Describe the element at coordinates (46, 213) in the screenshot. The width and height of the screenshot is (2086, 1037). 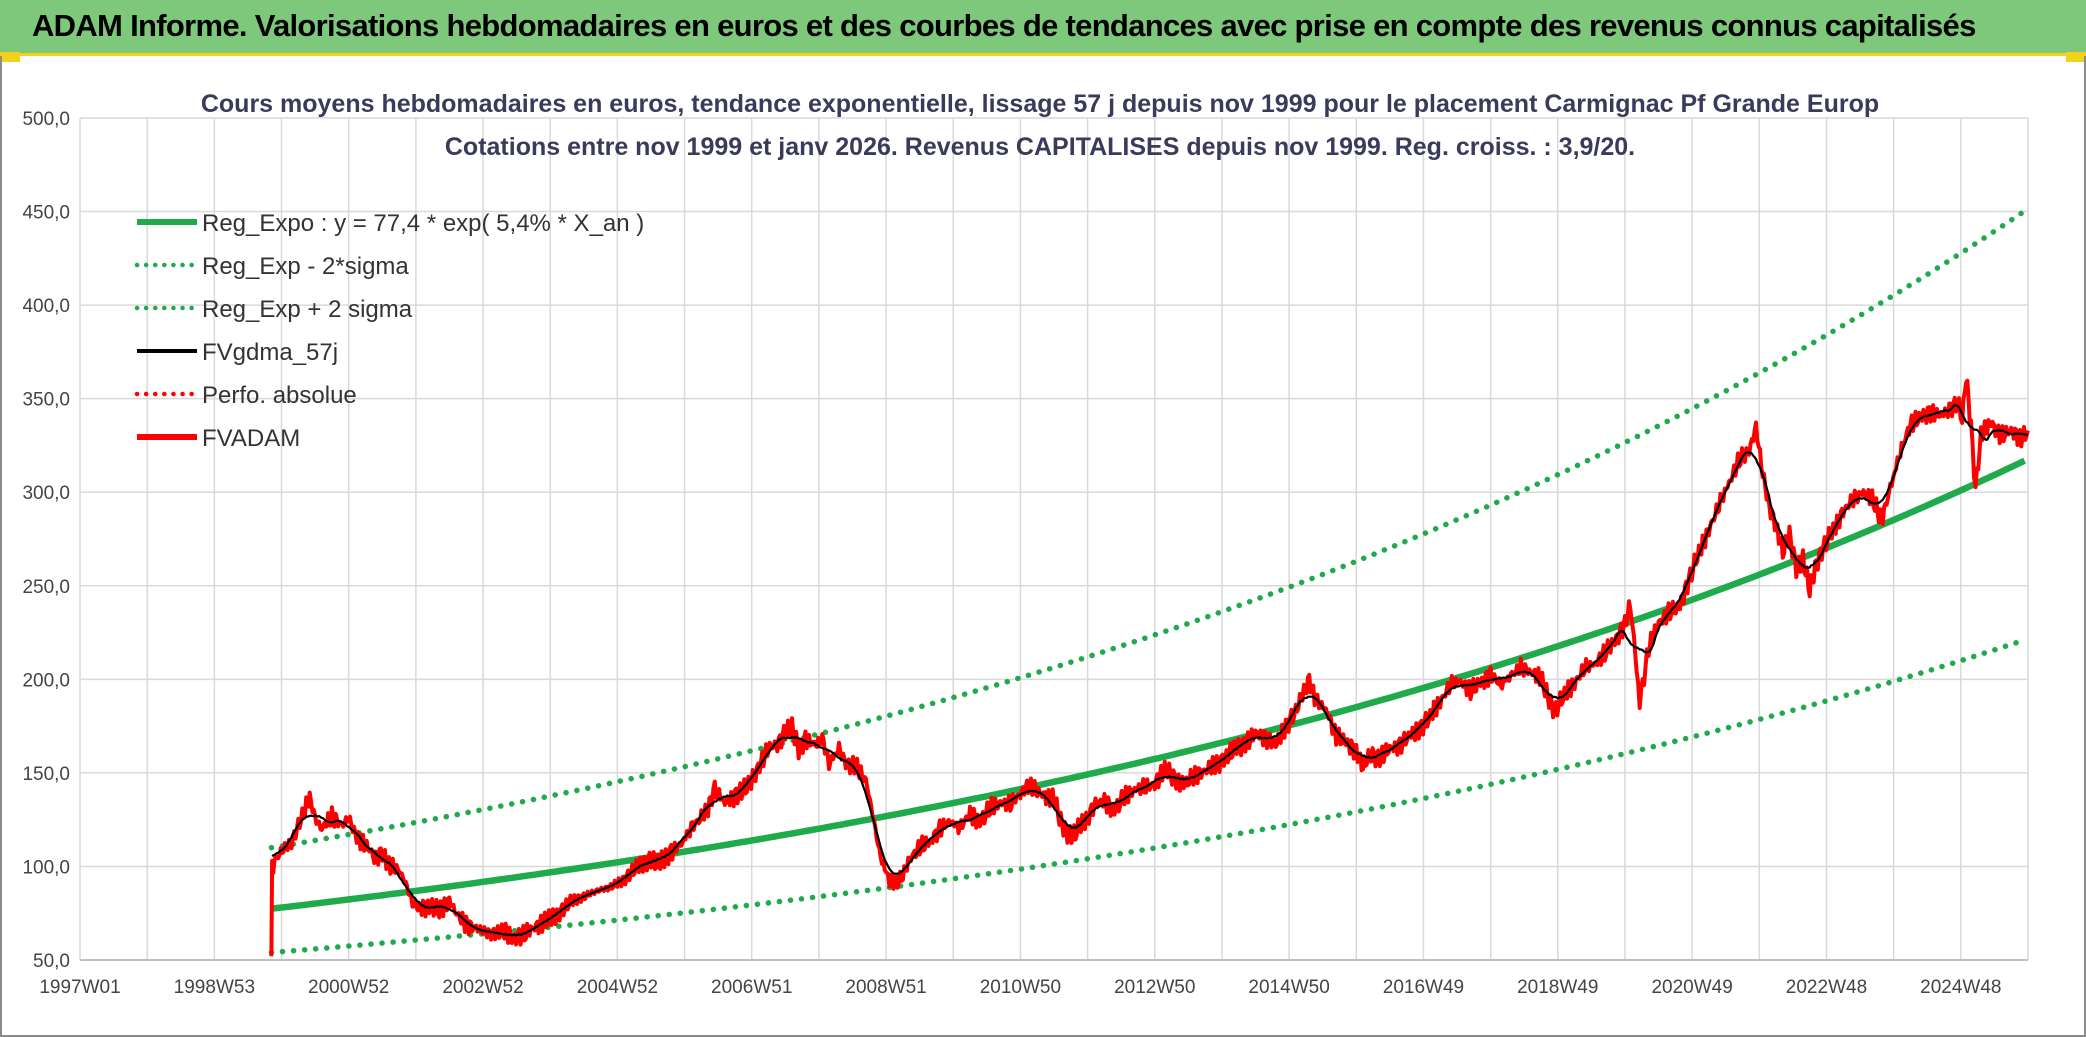
I see `y-tick-label: 450,0` at that location.